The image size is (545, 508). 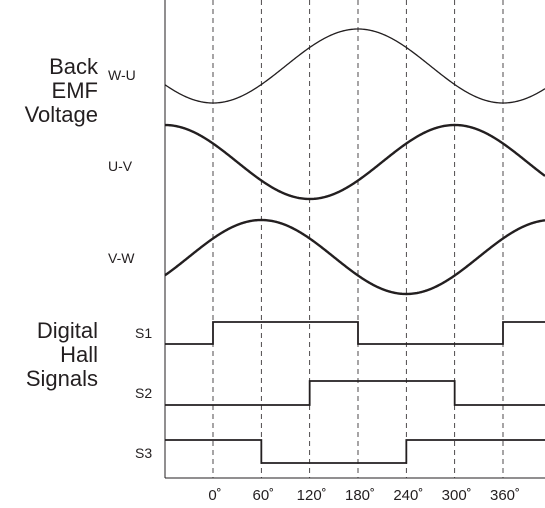 I want to click on digital-hall-signals-label: Digital Hall Signals, so click(x=50, y=355).